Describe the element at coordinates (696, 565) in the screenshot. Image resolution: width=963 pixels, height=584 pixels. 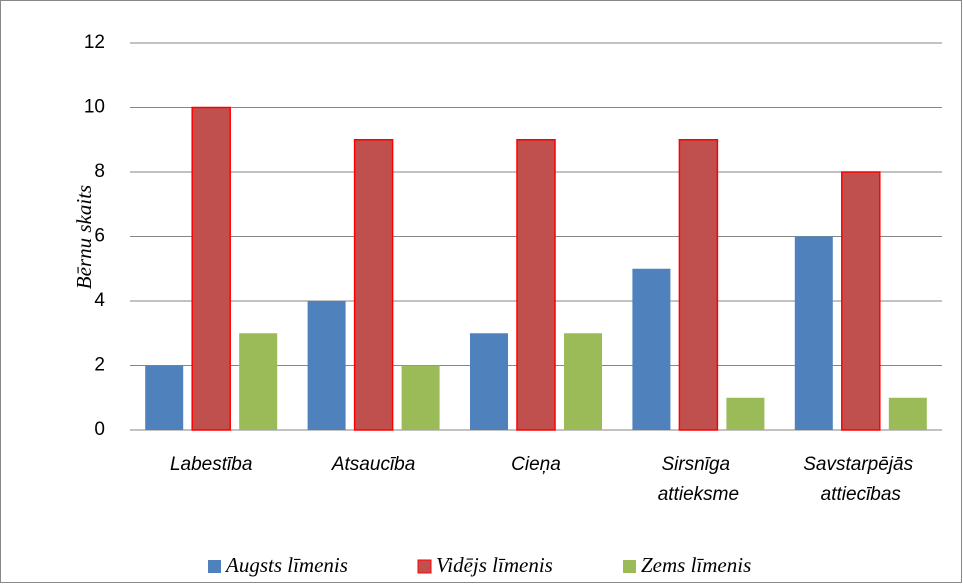
I see `legend-label: Zems līmenis` at that location.